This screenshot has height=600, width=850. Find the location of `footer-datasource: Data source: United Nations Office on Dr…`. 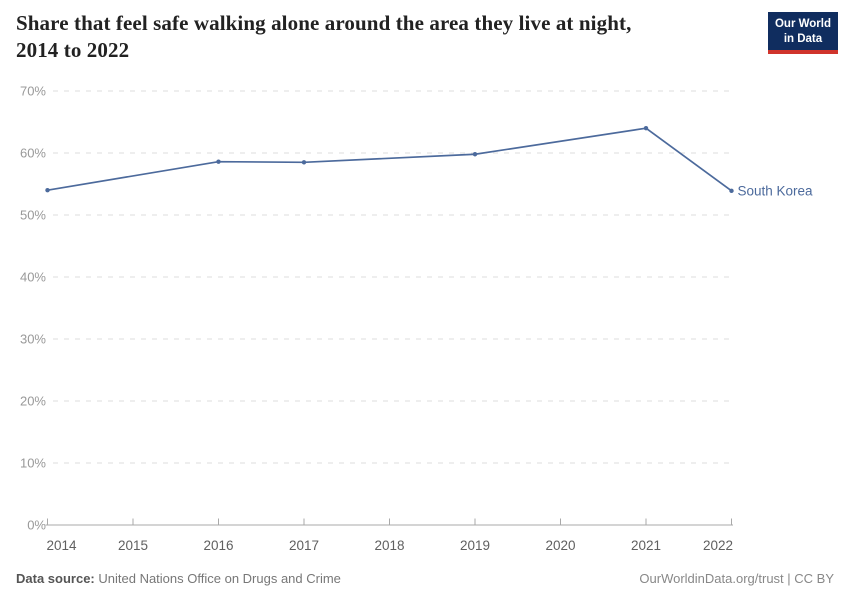

footer-datasource: Data source: United Nations Office on Dr… is located at coordinates (178, 578).